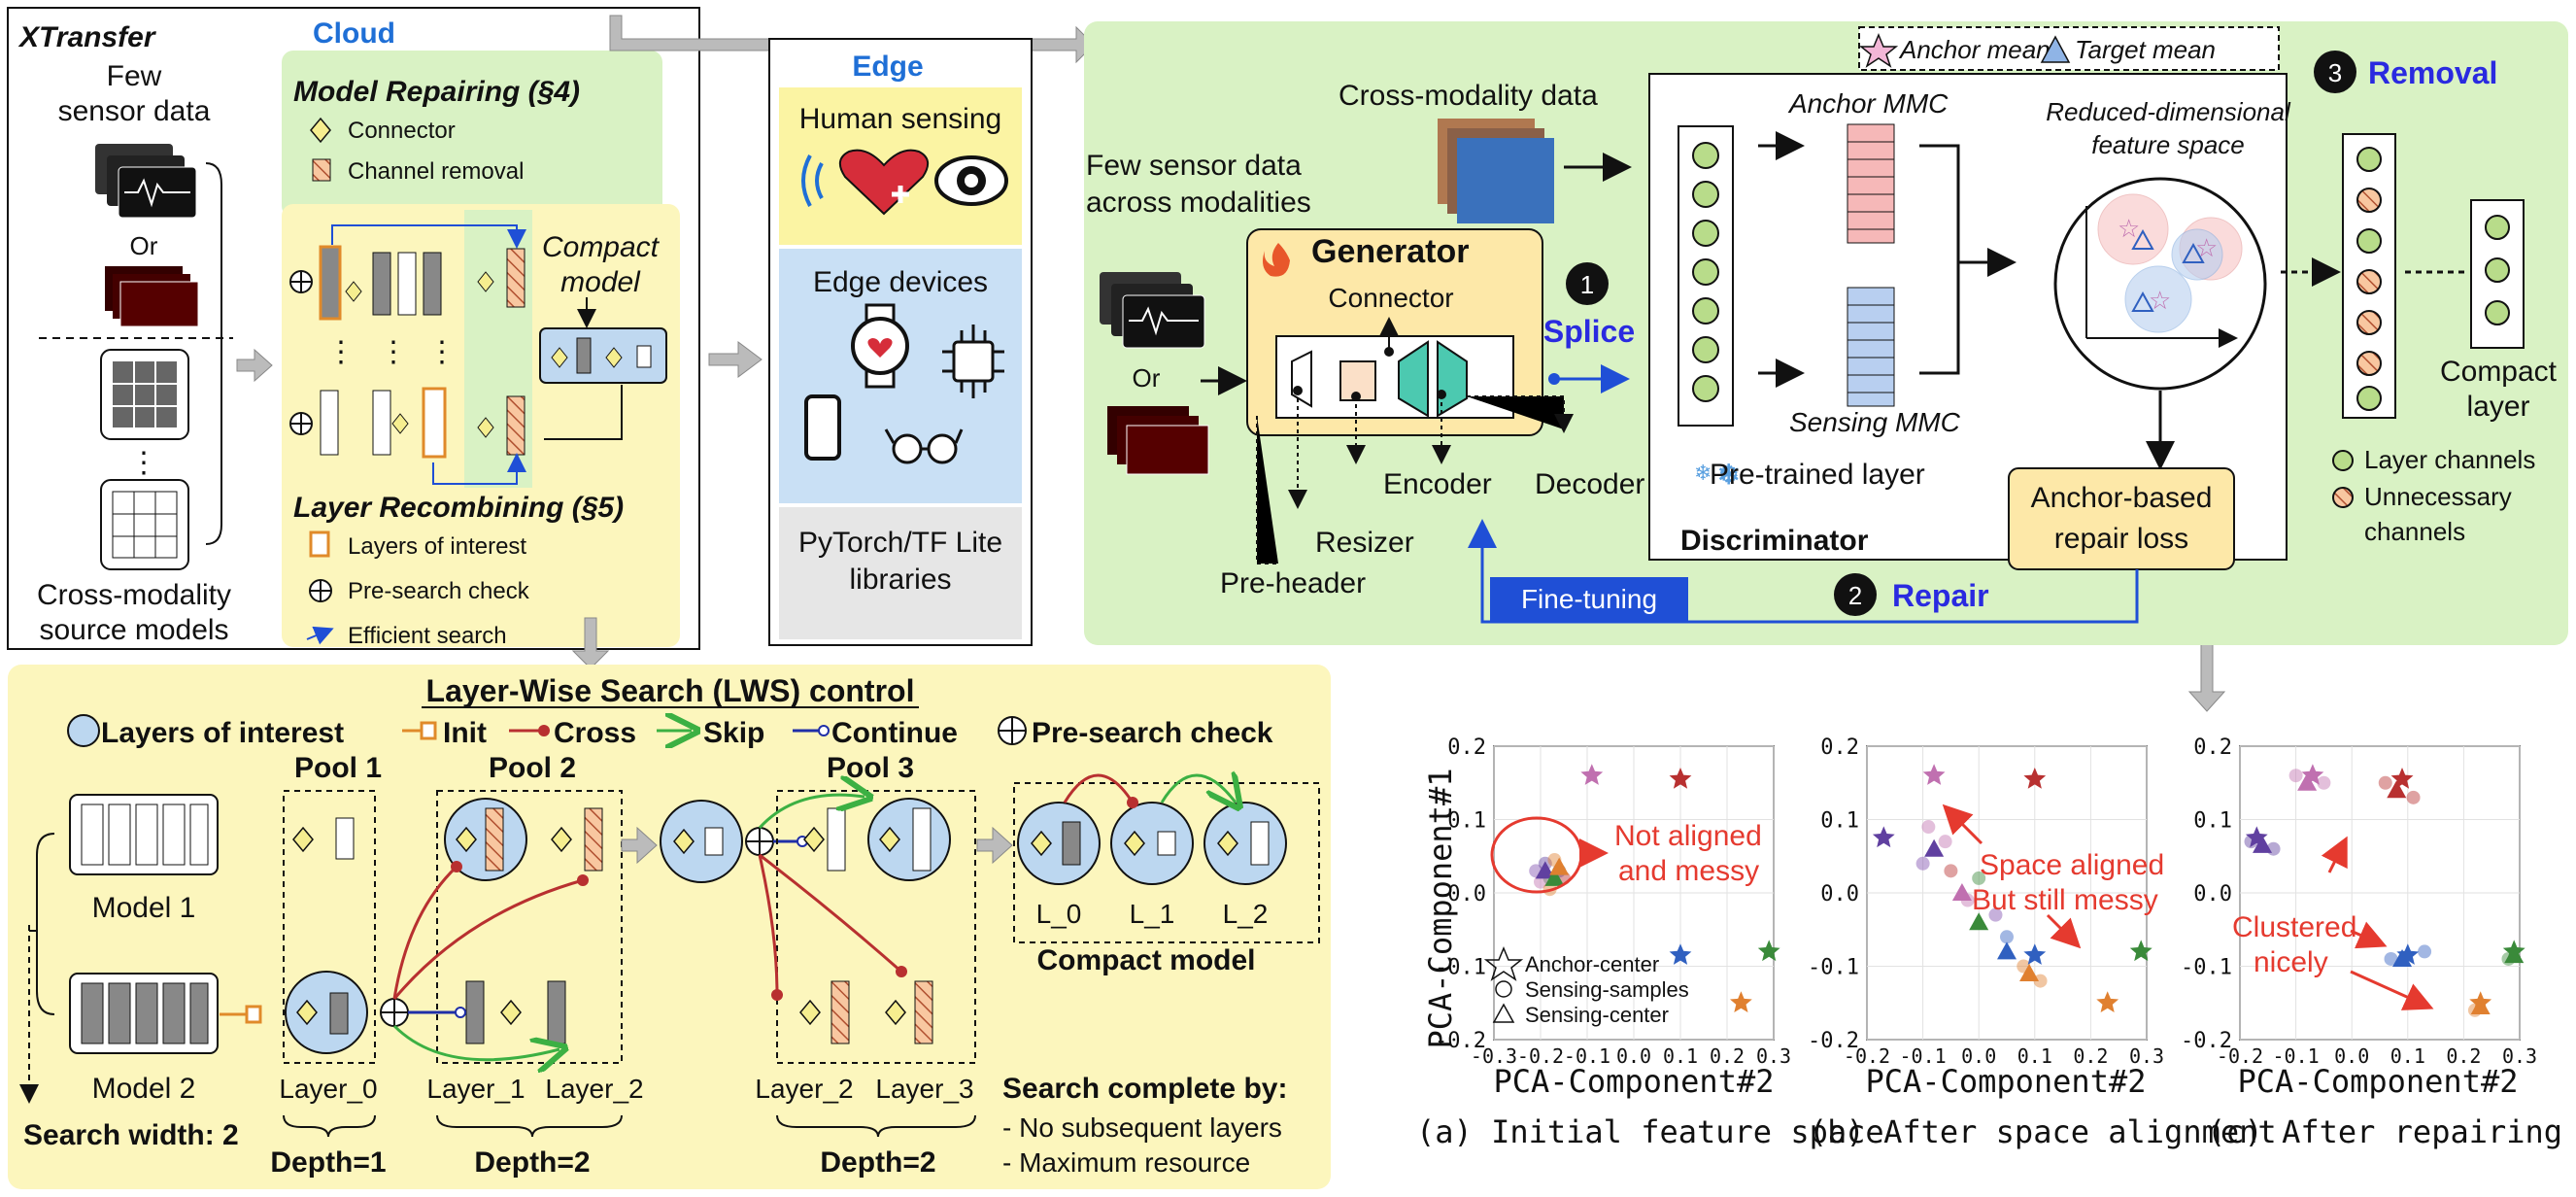 The image size is (2576, 1197). I want to click on source-models-line2: source models, so click(133, 630).